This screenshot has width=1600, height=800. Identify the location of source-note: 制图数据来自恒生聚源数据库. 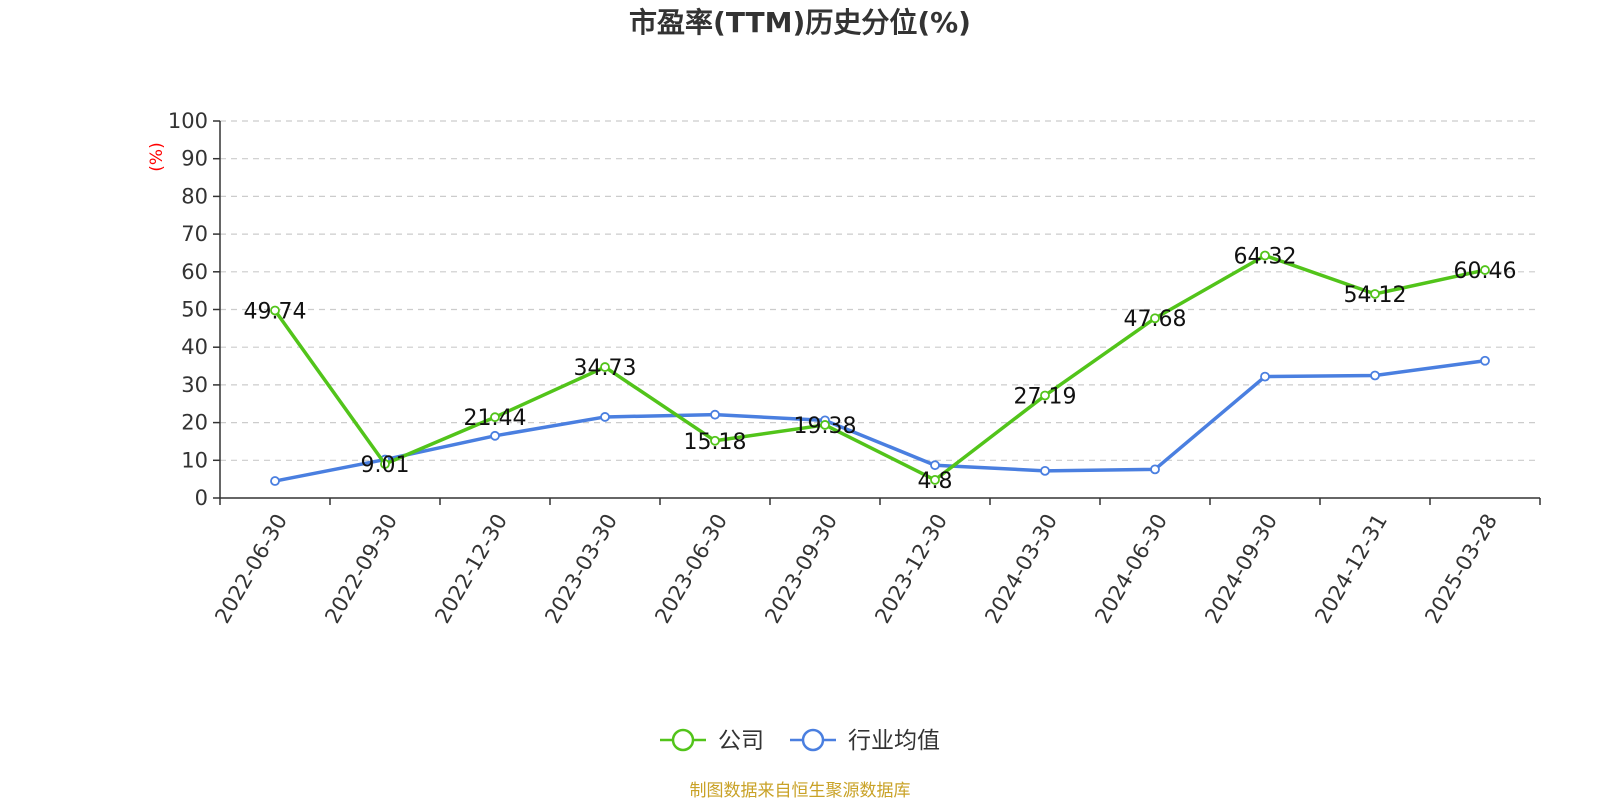
(800, 790).